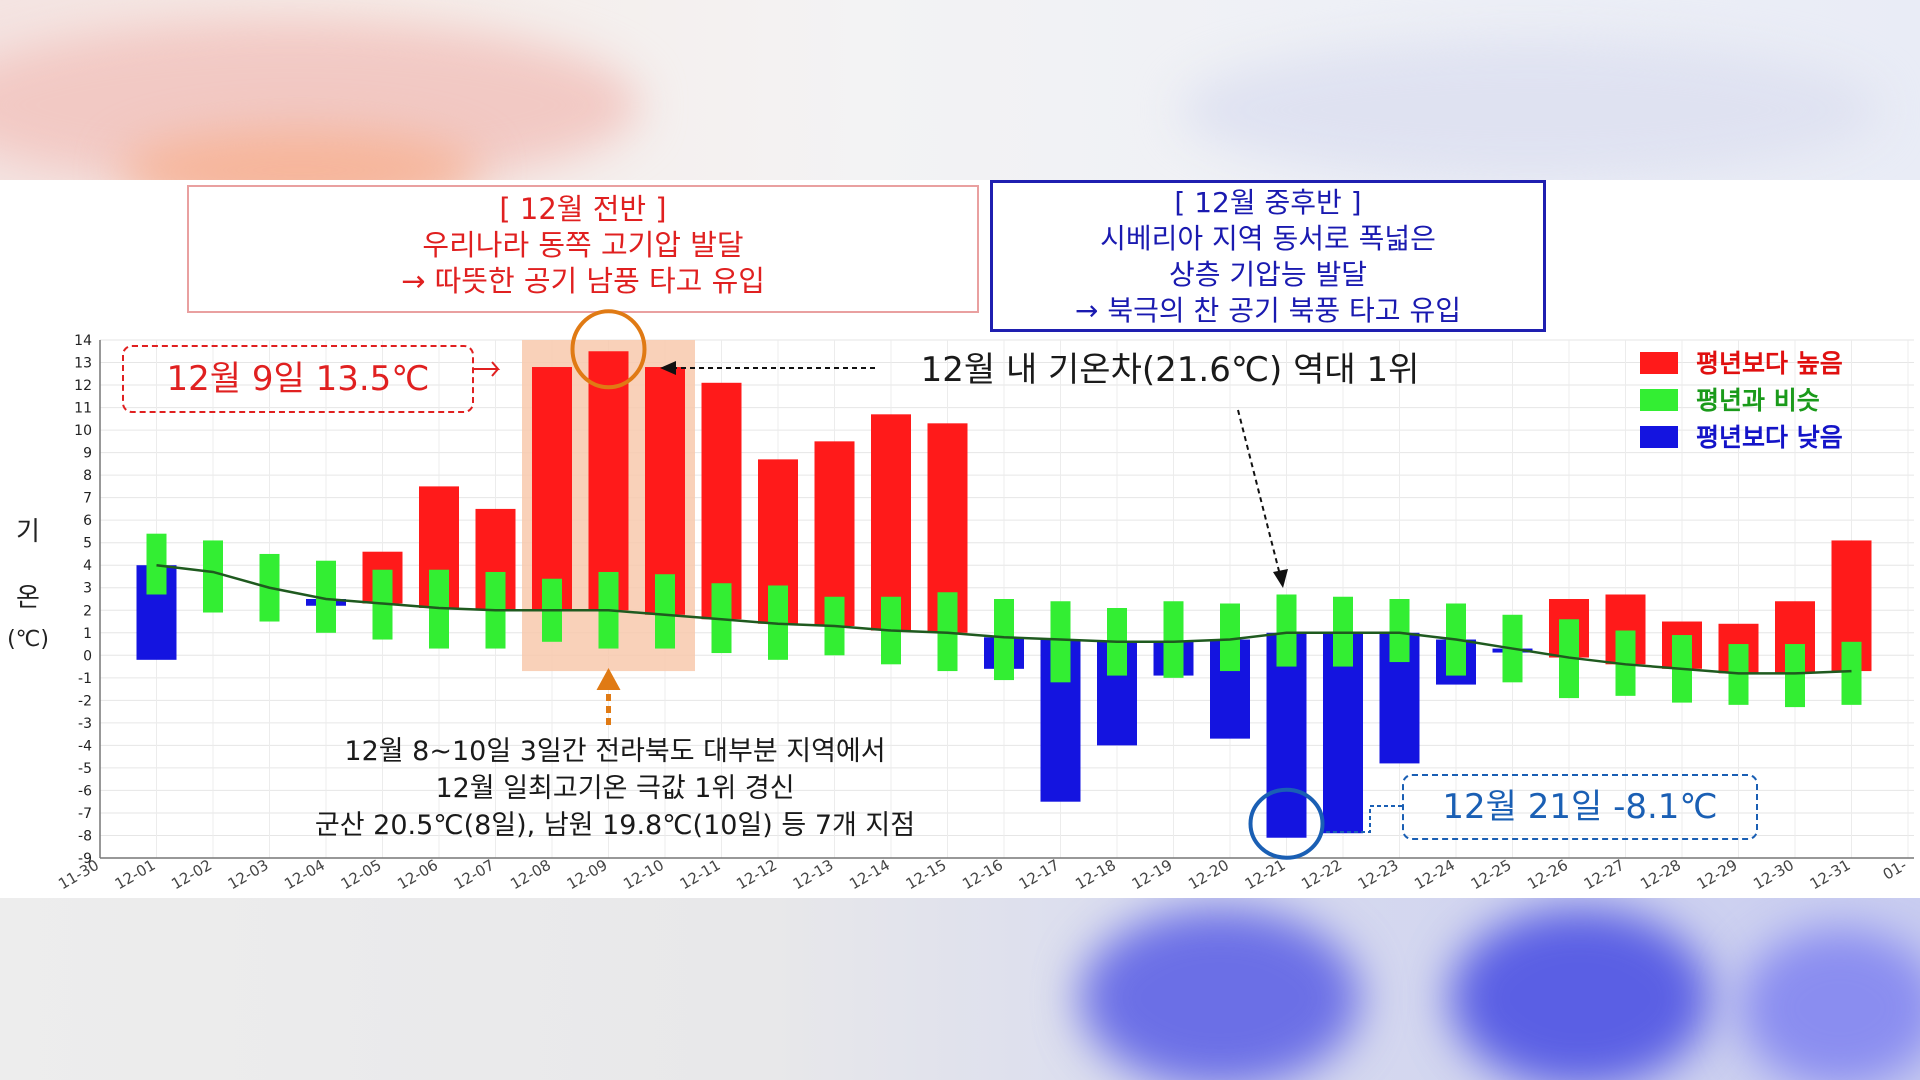 The image size is (1920, 1080). I want to click on range-note-text: 12월 내 기온차(21.6℃) 역대 1위, so click(1170, 370).